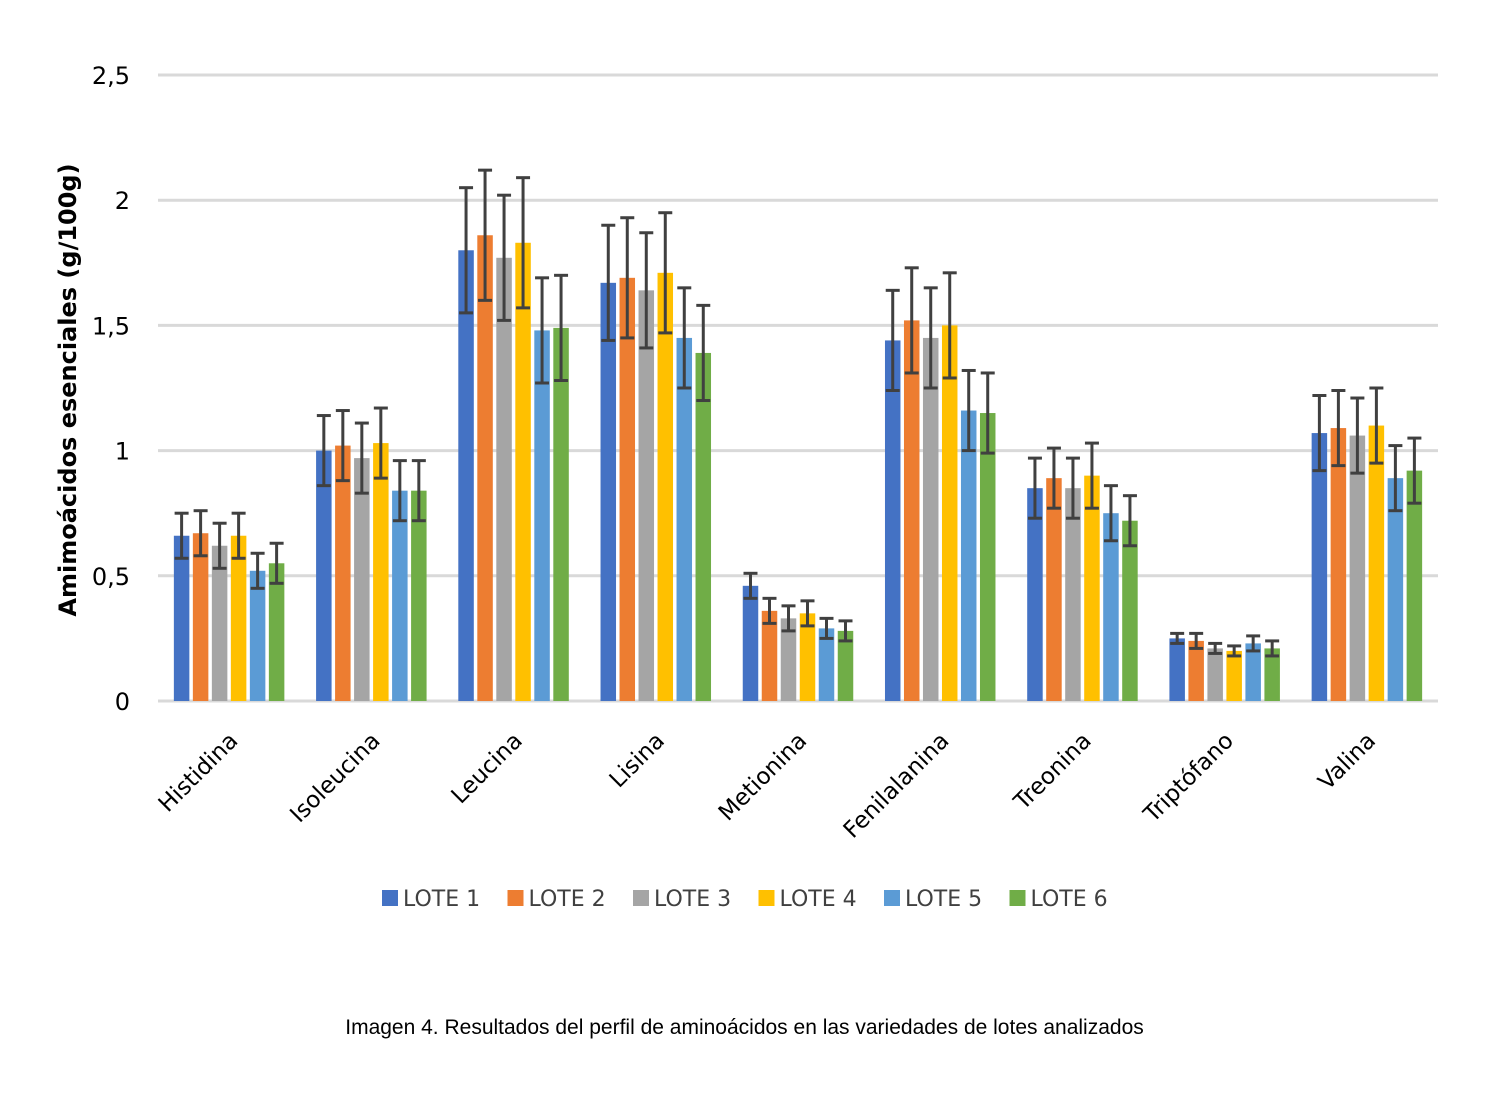 This screenshot has height=1095, width=1489. Describe the element at coordinates (1348, 762) in the screenshot. I see `x-tick-label: Valina` at that location.